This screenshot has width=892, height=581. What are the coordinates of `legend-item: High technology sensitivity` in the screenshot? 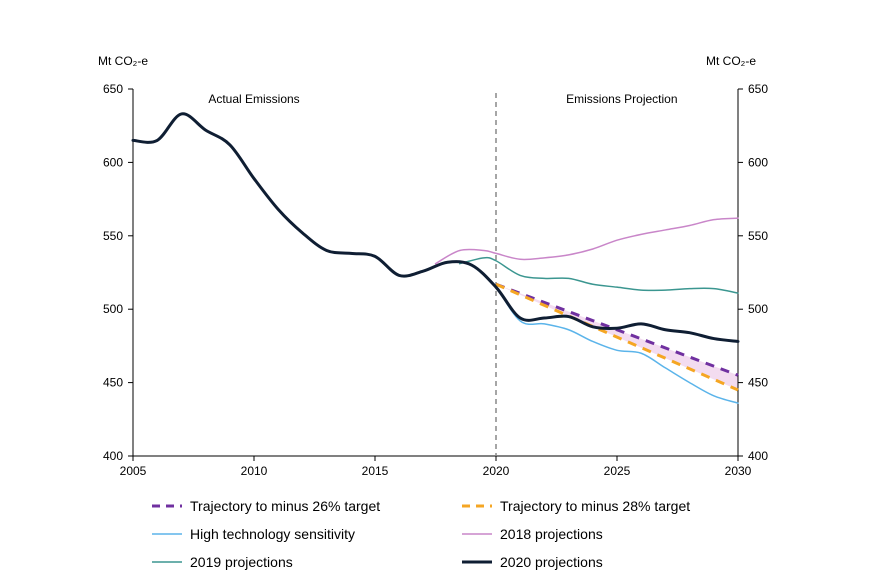 It's located at (252, 534).